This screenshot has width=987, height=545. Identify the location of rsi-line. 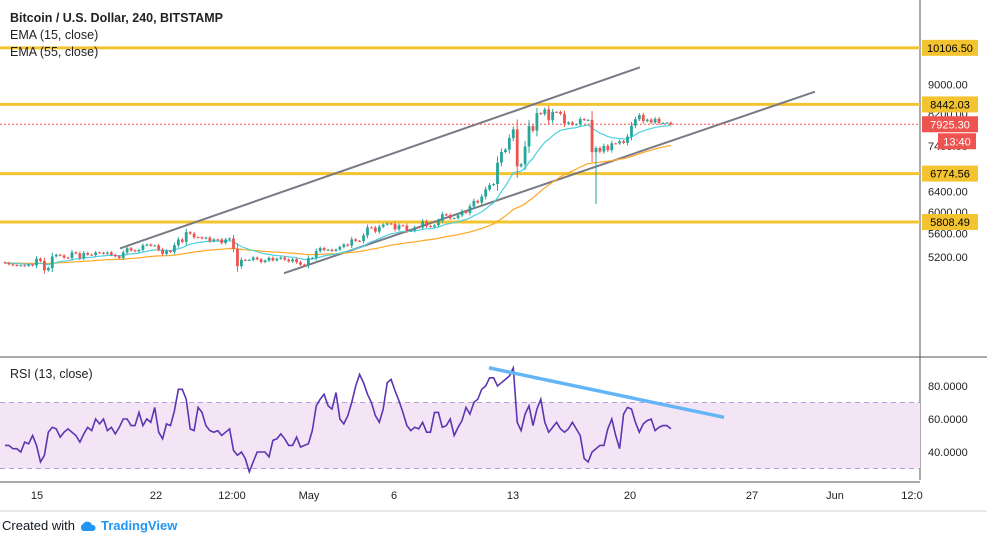
(365, 419).